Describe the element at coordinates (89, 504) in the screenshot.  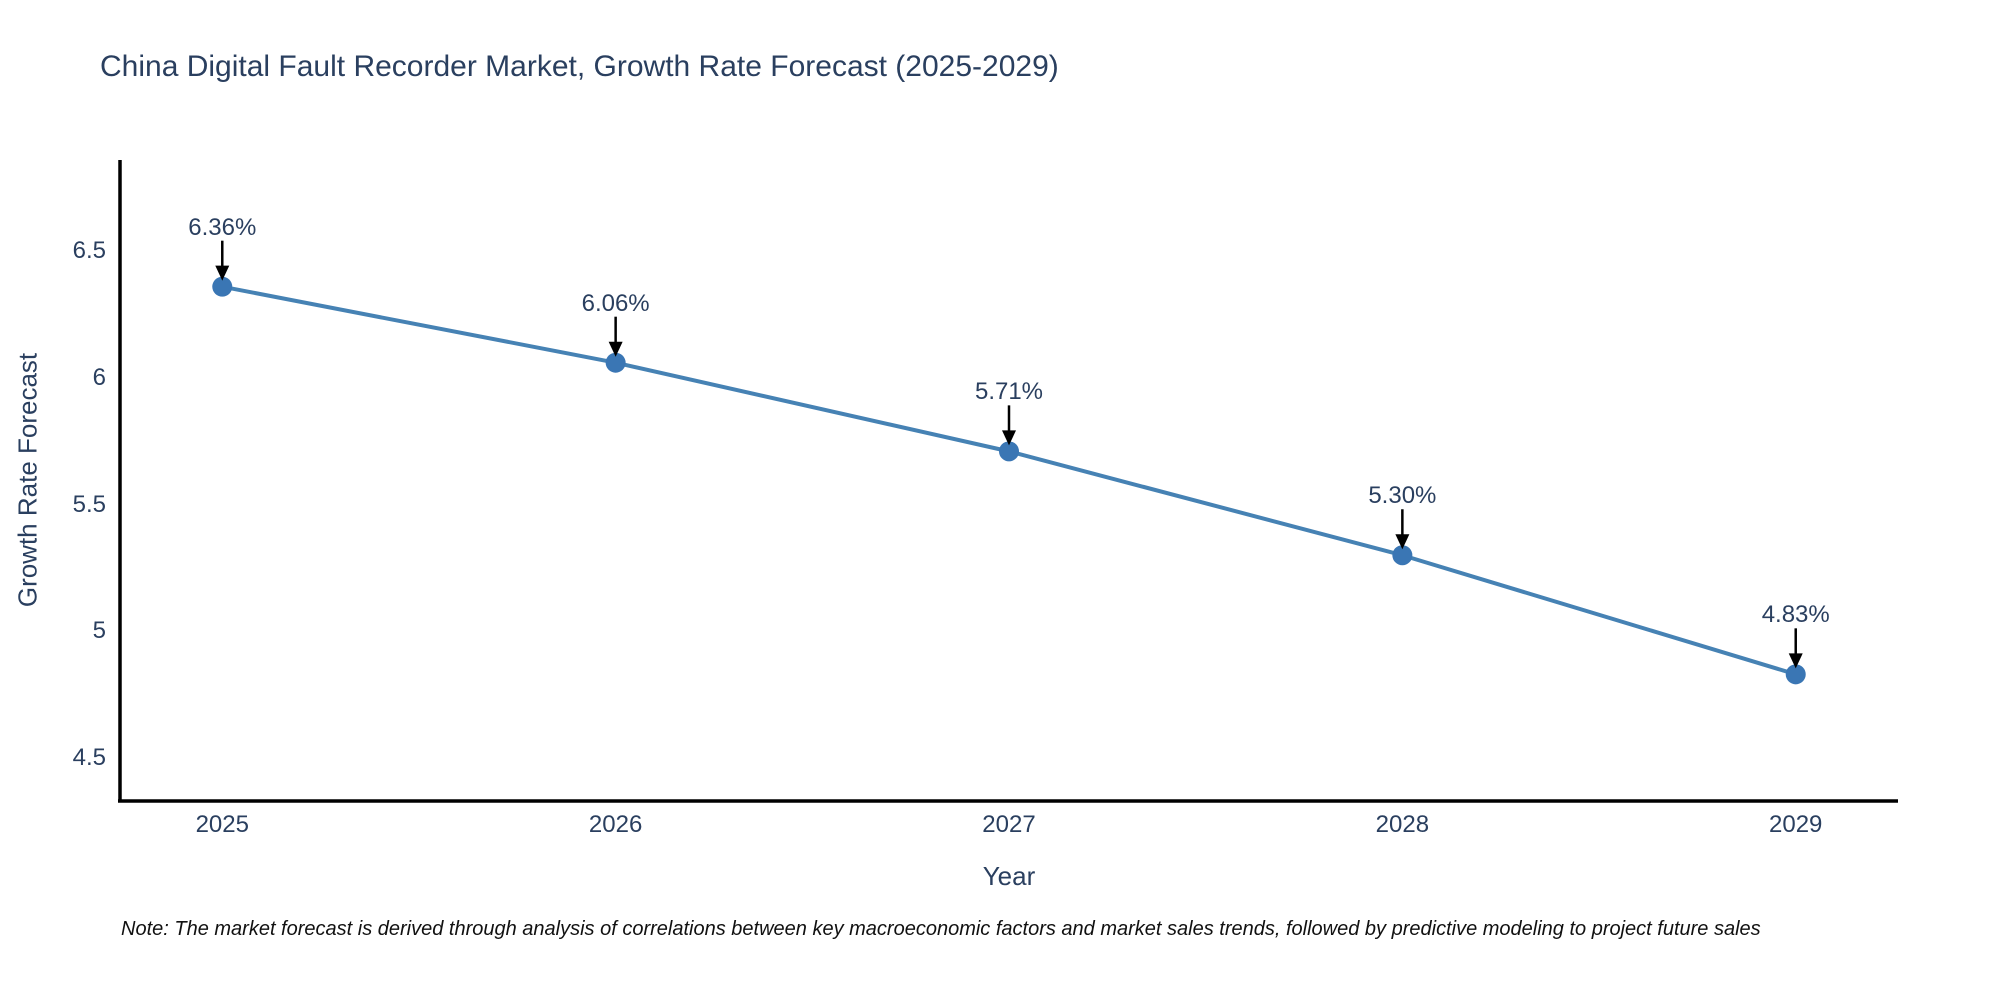
I see `y-tick-label: 5.5` at that location.